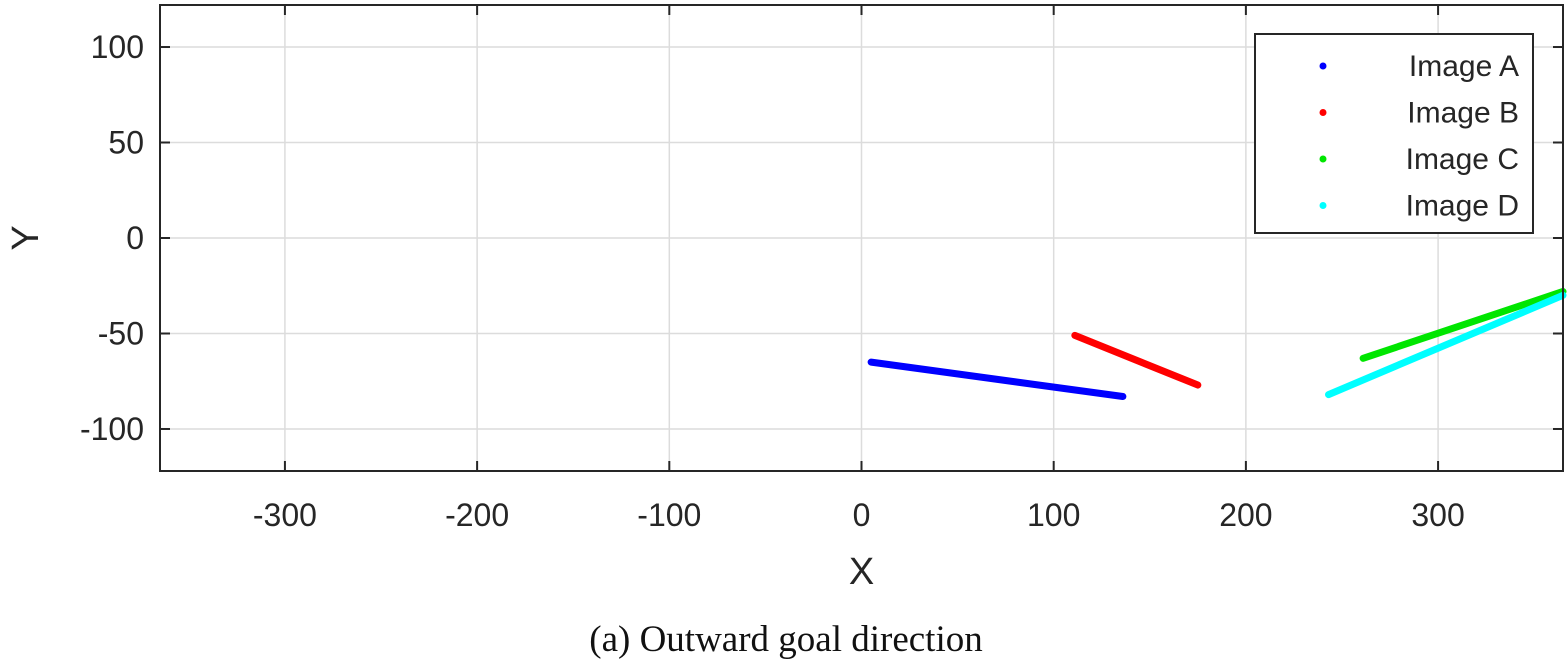 This screenshot has width=1567, height=671. I want to click on x-tick-label: 300, so click(1437, 515).